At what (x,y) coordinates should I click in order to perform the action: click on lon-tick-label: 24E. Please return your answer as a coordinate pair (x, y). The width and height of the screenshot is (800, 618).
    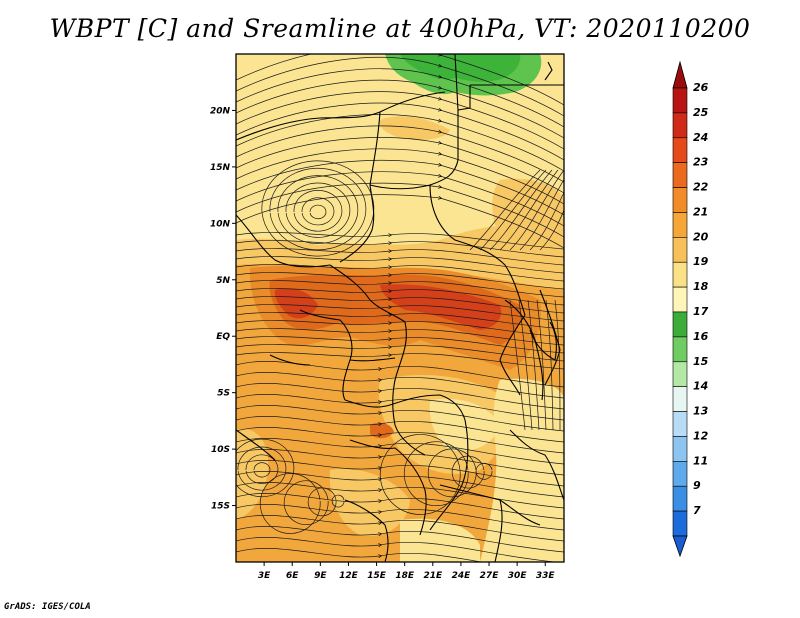
    Looking at the image, I should click on (462, 576).